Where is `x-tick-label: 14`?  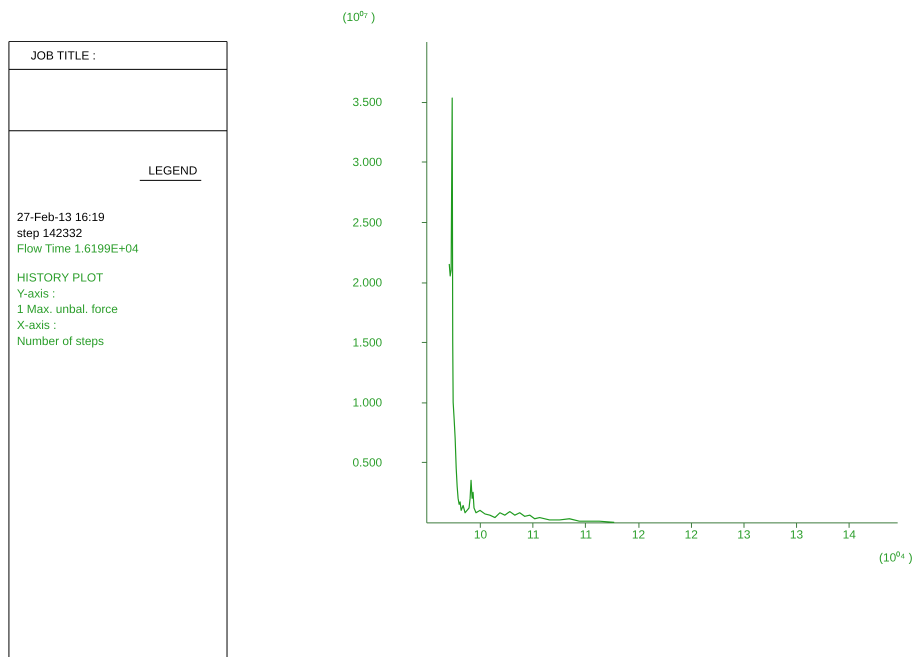 x-tick-label: 14 is located at coordinates (849, 535).